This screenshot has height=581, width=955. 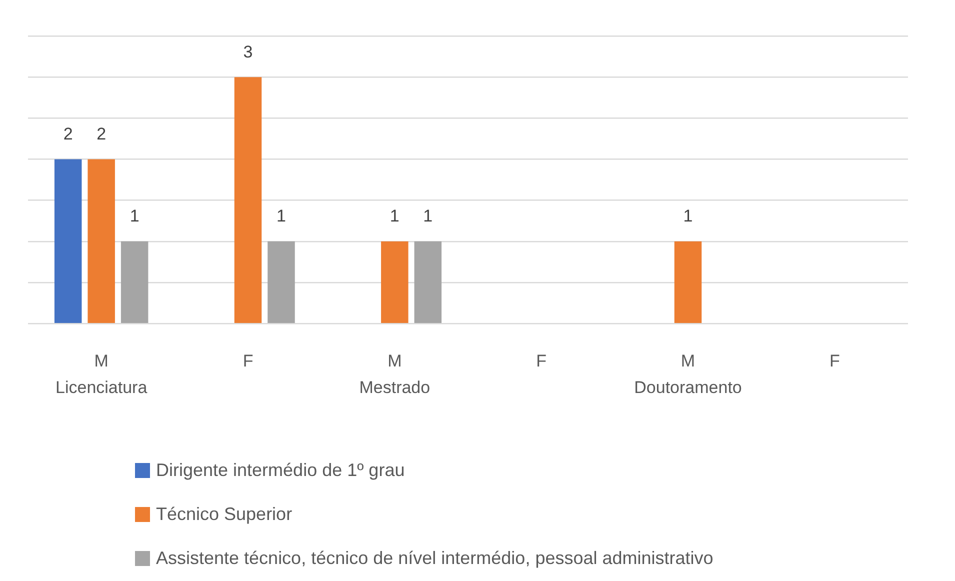 I want to click on legend-label: Dirigente intermédio de 1º grau, so click(x=280, y=470).